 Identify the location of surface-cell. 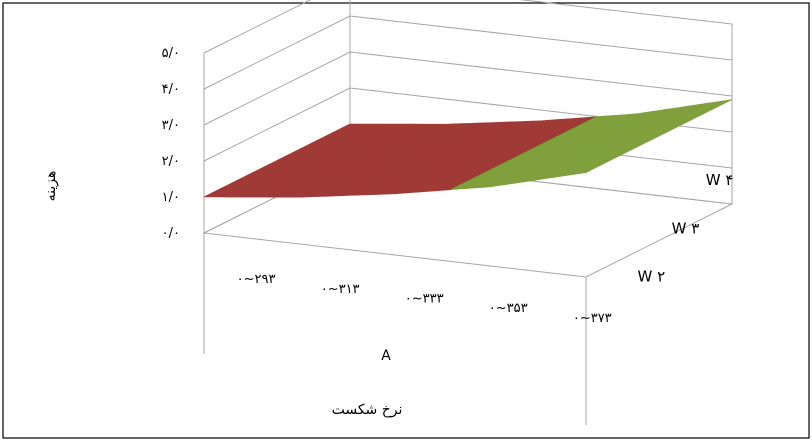
(618, 155).